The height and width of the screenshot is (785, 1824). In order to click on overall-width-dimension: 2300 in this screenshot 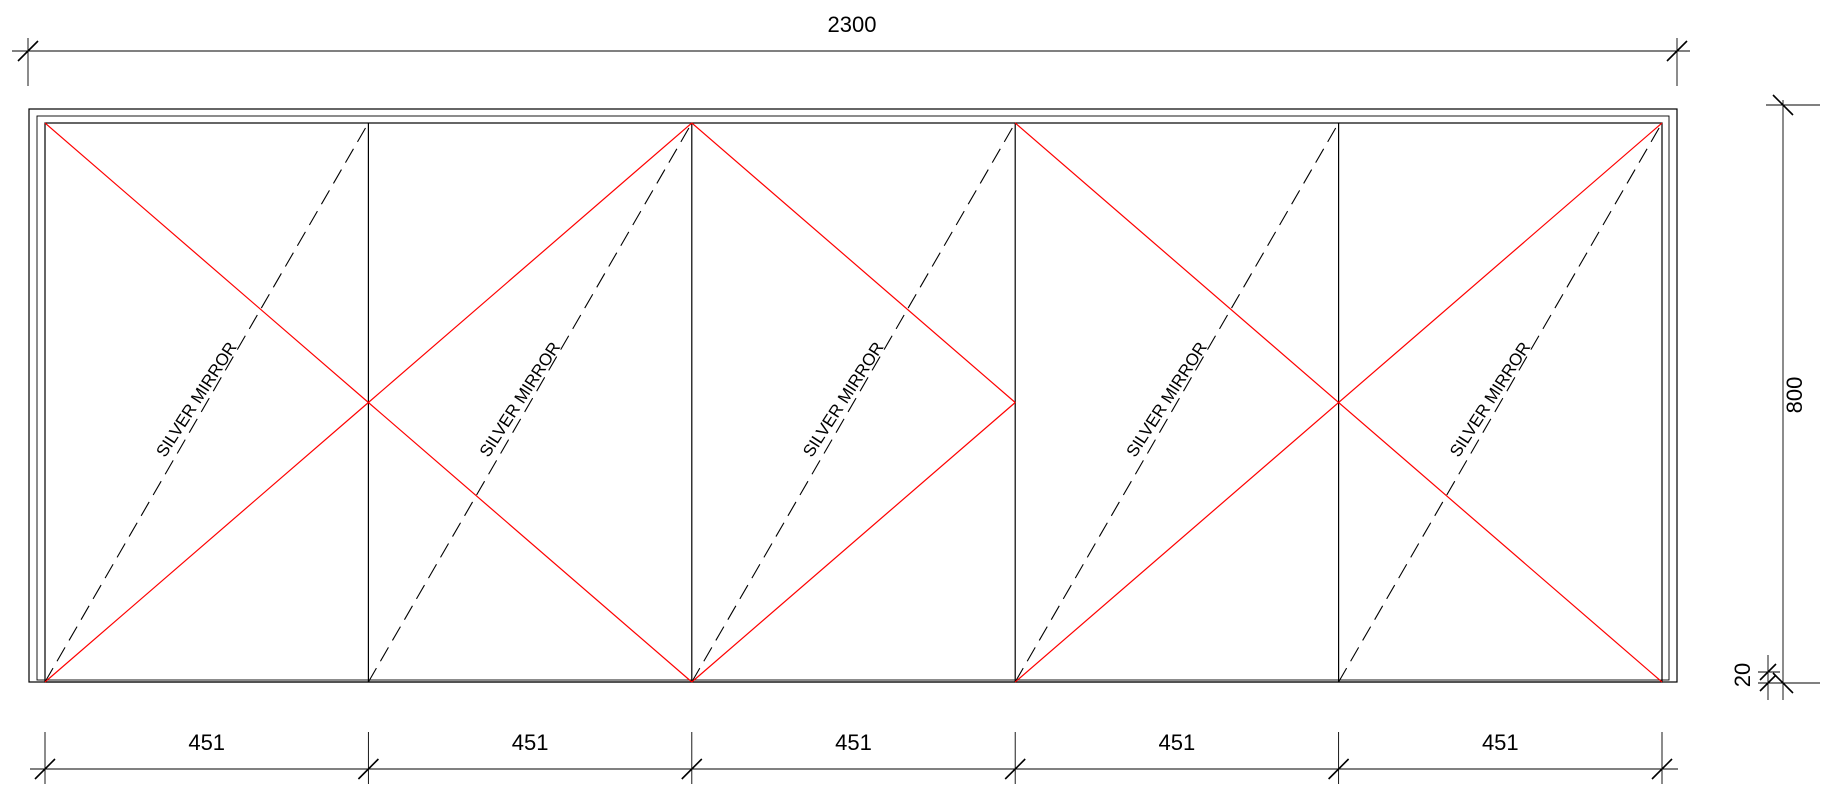, I will do `click(851, 49)`.